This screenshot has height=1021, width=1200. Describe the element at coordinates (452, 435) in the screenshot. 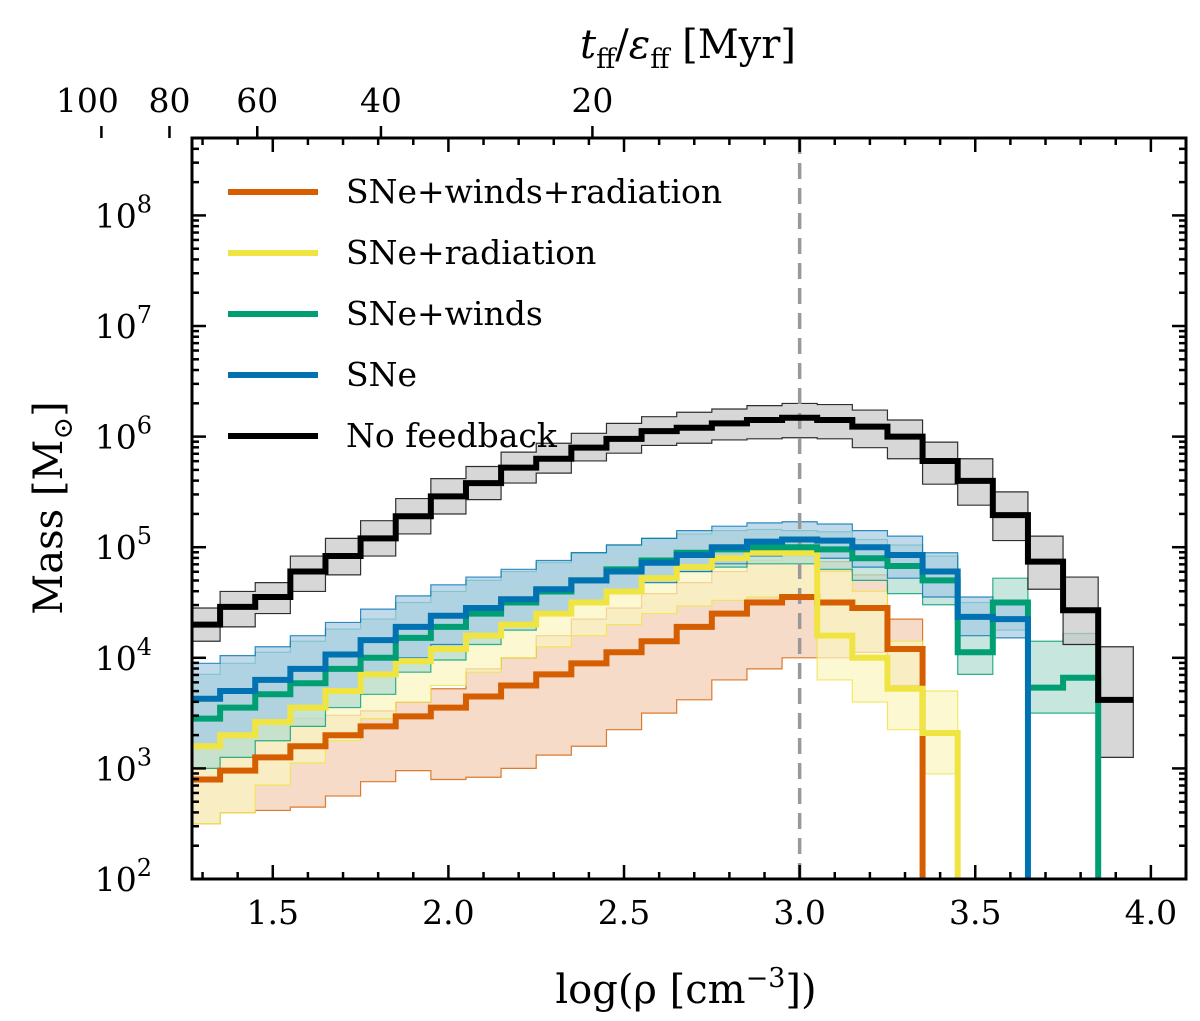

I see `legend-label: No feedback` at that location.